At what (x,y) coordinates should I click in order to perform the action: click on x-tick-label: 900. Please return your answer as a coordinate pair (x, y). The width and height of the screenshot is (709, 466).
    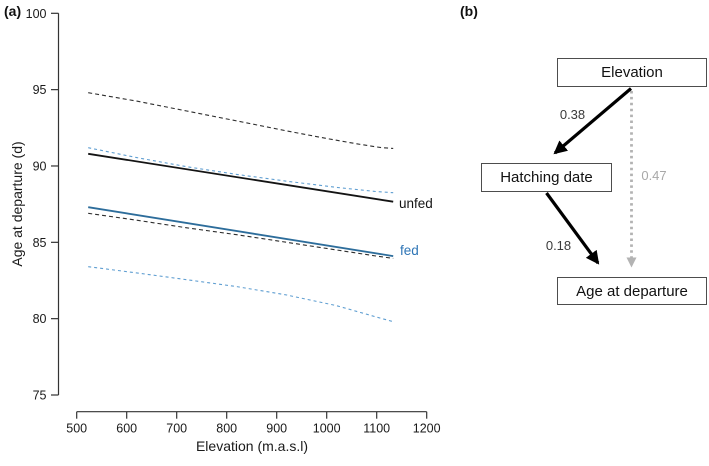
    Looking at the image, I should click on (276, 429).